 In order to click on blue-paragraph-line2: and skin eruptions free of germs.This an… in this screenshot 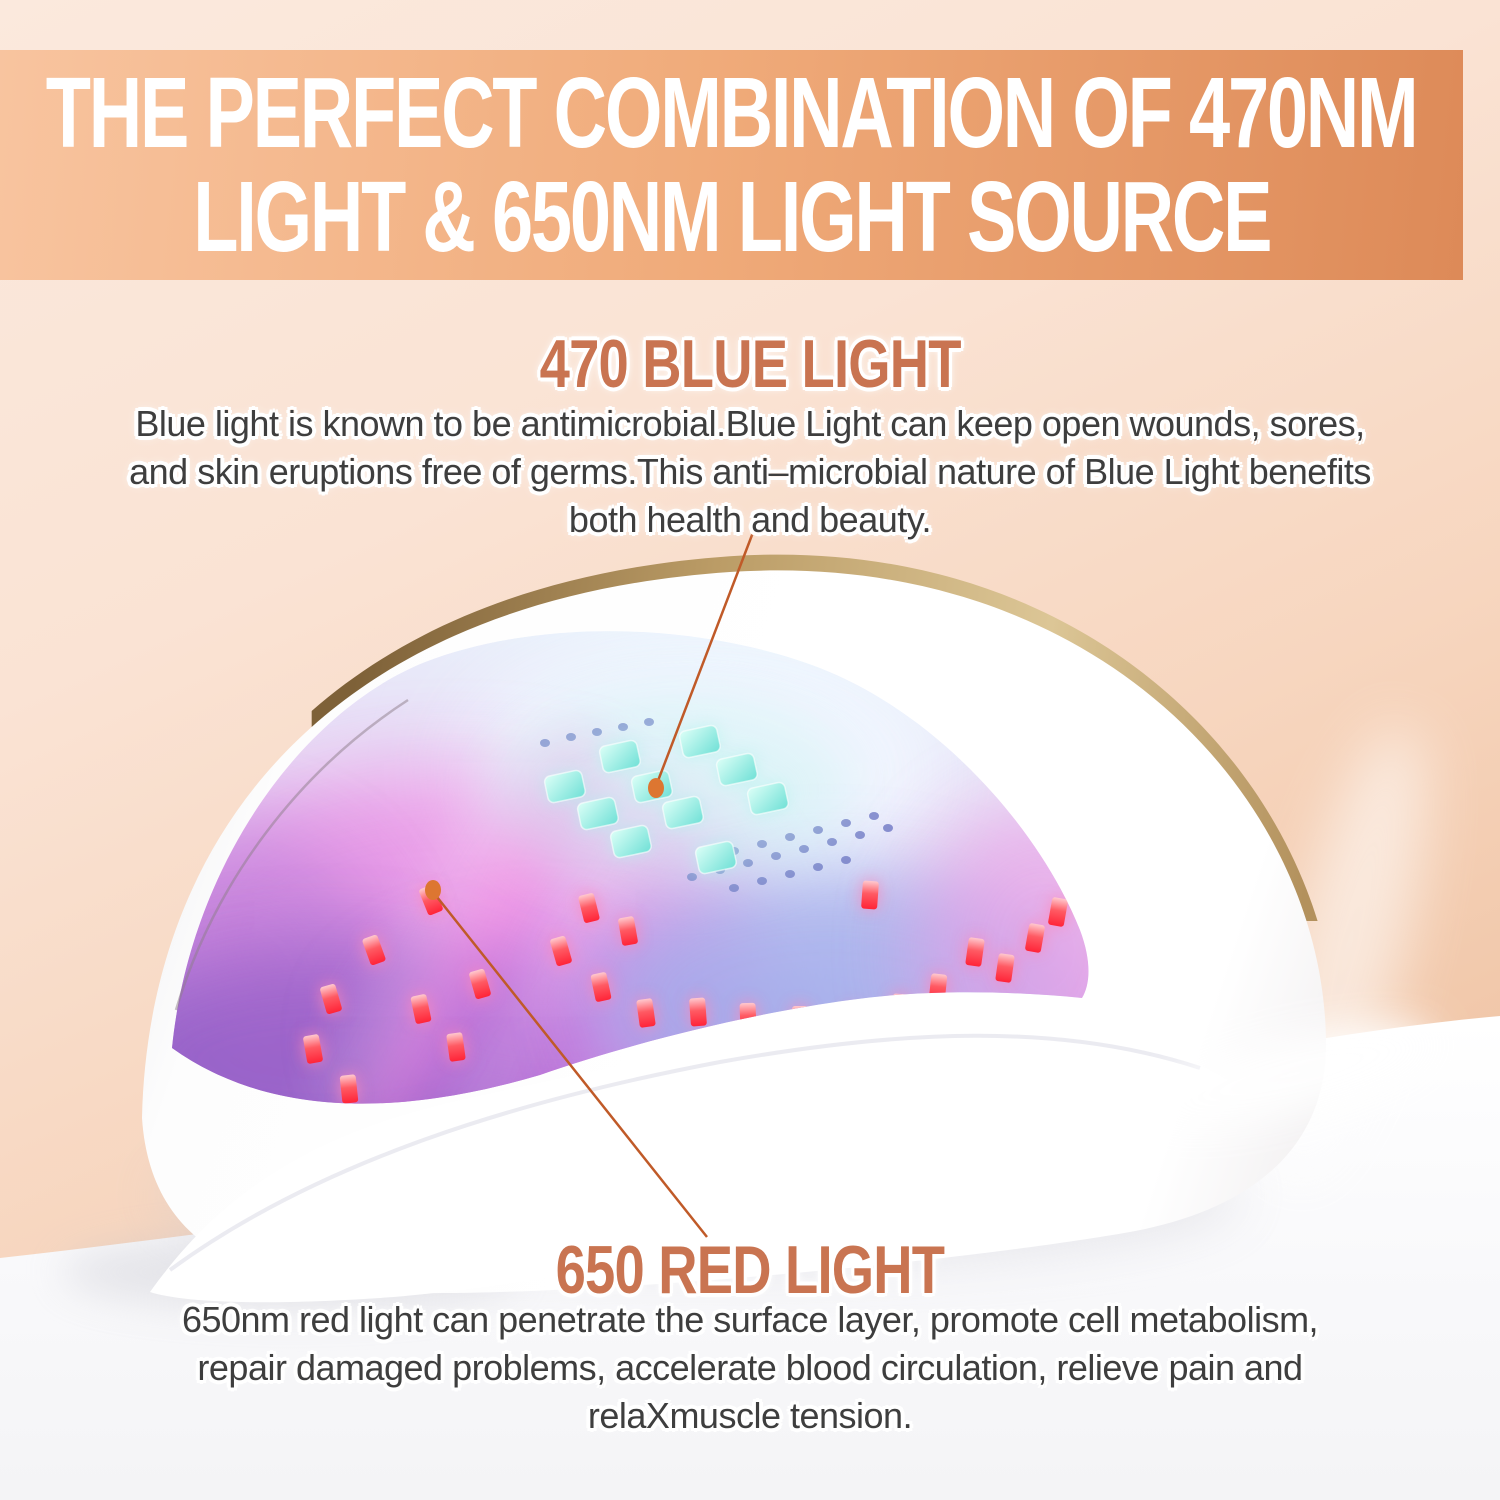, I will do `click(750, 471)`.